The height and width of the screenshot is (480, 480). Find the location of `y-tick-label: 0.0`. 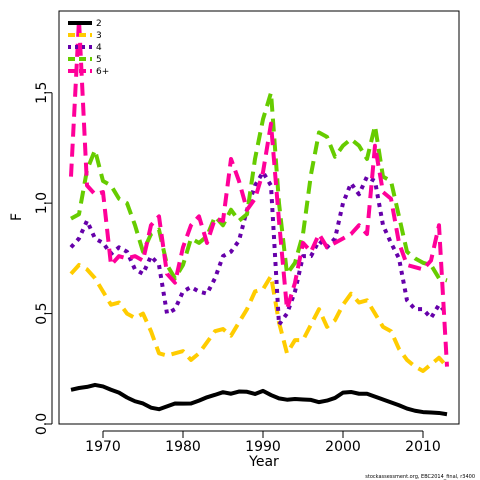

y-tick-label: 0.0 is located at coordinates (42, 424).